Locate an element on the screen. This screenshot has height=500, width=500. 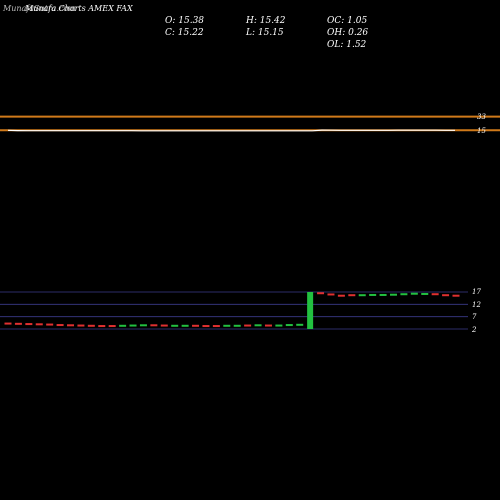
chart-title: Munafa Charts AMEX FAX is located at coordinates (79, 8).